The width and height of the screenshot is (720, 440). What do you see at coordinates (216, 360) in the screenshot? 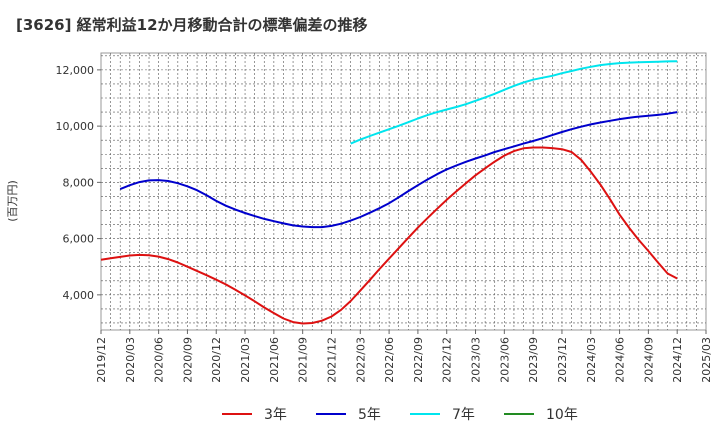
I see `x-tick-label: 2020/12` at bounding box center [216, 360].